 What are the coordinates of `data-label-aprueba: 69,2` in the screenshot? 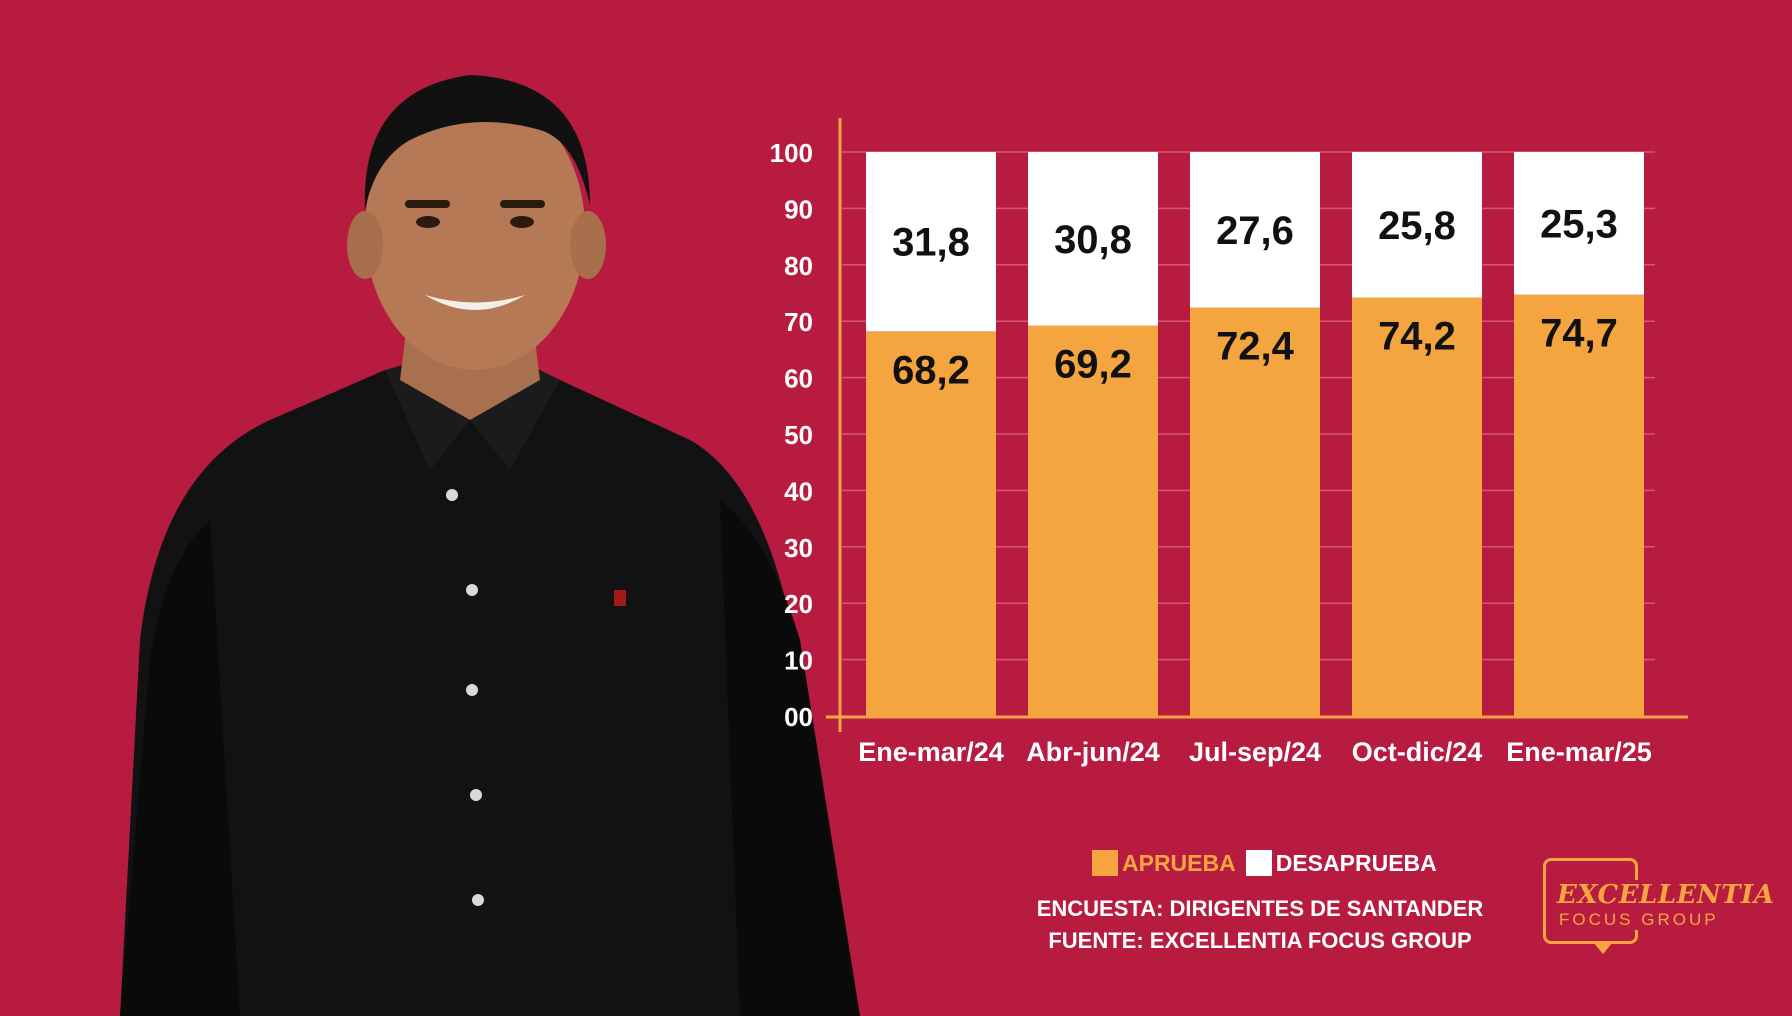 It's located at (1093, 365).